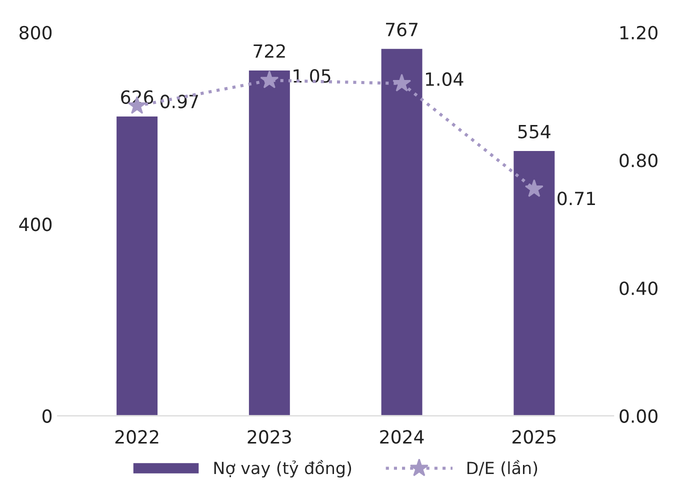 This screenshot has height=498, width=678. Describe the element at coordinates (402, 437) in the screenshot. I see `x-tick-label: 2024` at that location.